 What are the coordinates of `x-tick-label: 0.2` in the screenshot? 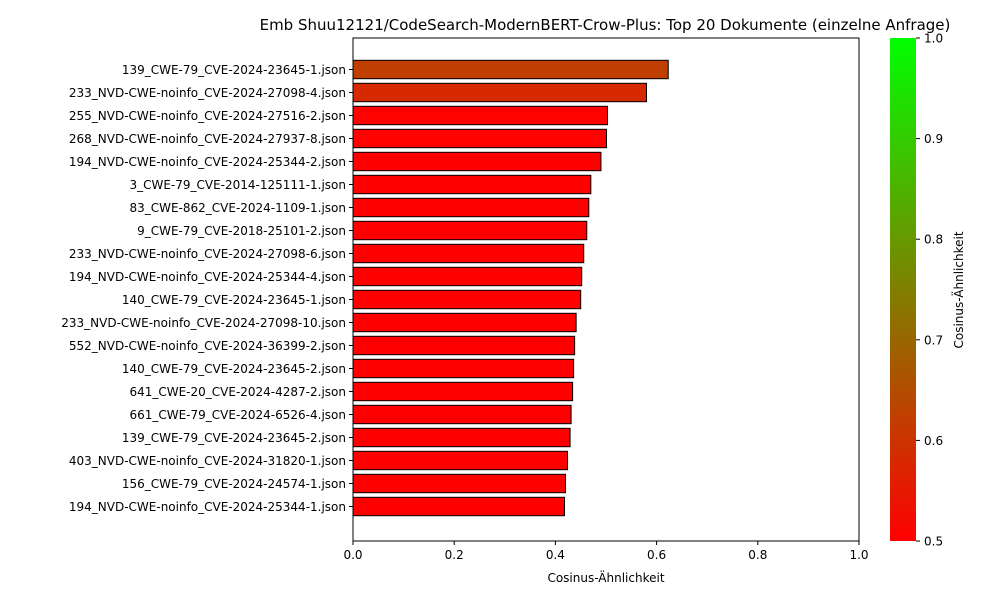 It's located at (454, 555).